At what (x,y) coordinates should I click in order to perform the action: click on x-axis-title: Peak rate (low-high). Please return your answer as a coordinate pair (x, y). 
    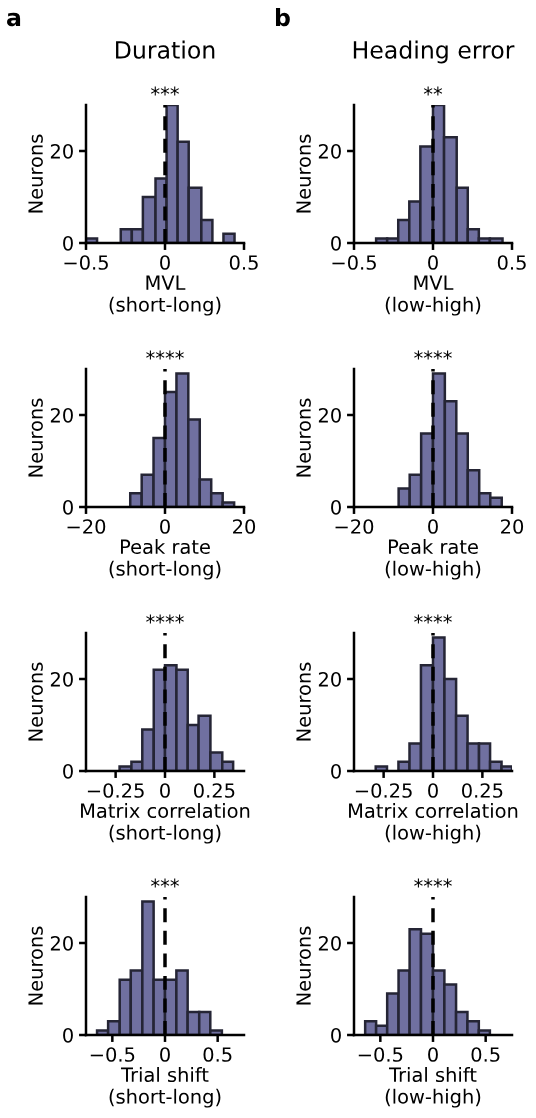
    Looking at the image, I should click on (433, 559).